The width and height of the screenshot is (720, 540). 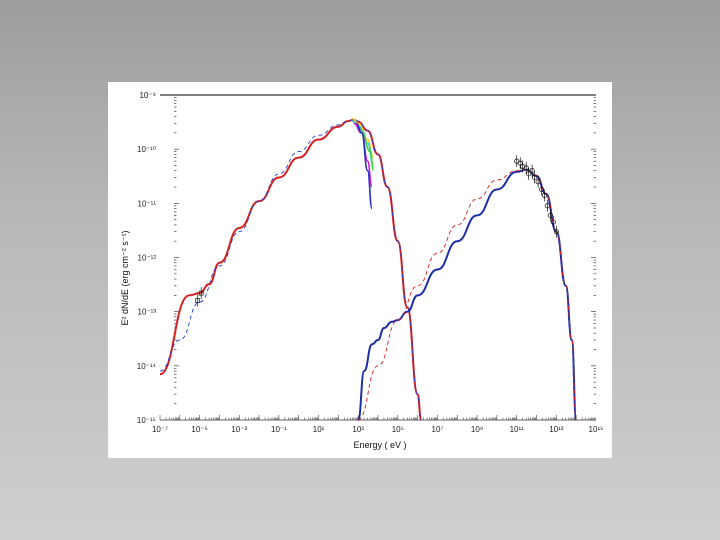 I want to click on y-tick-label: 10⁻¹⁵, so click(x=146, y=420).